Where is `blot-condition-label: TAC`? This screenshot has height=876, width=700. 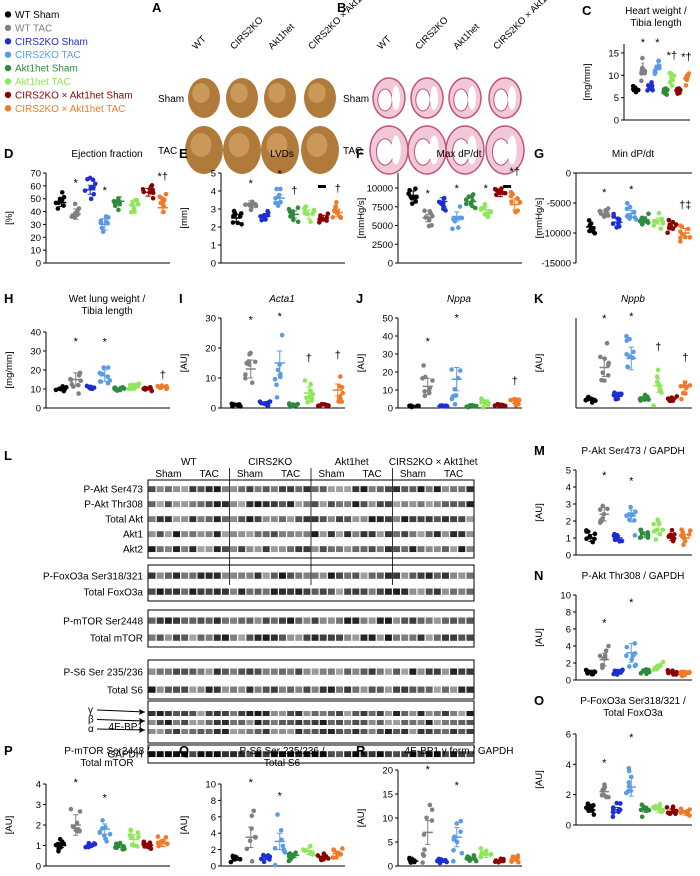 blot-condition-label: TAC is located at coordinates (208, 474).